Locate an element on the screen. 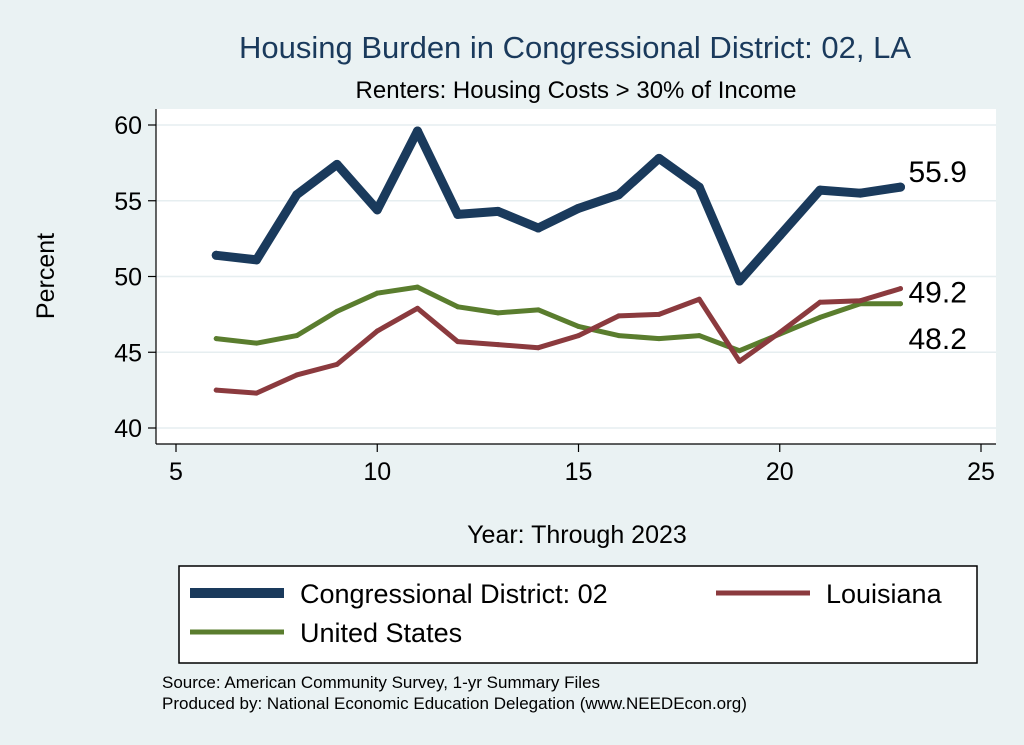 The image size is (1024, 745). y-tick-label: 50 is located at coordinates (128, 278).